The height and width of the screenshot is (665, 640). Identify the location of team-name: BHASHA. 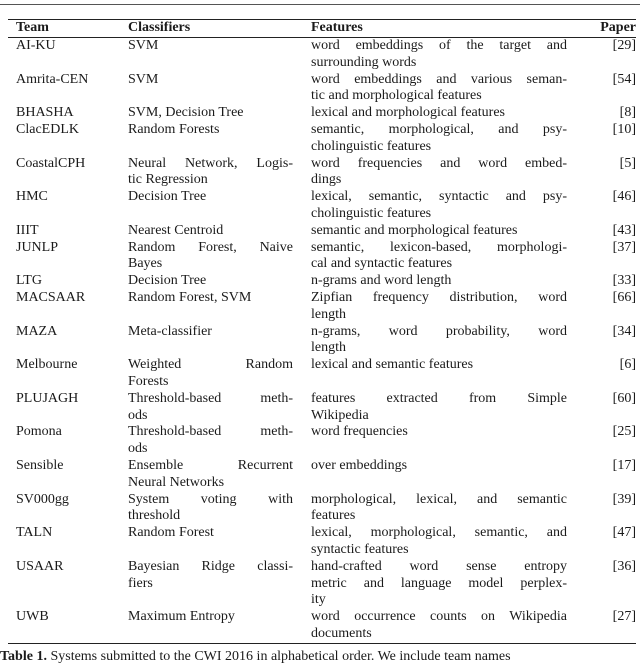
(45, 113).